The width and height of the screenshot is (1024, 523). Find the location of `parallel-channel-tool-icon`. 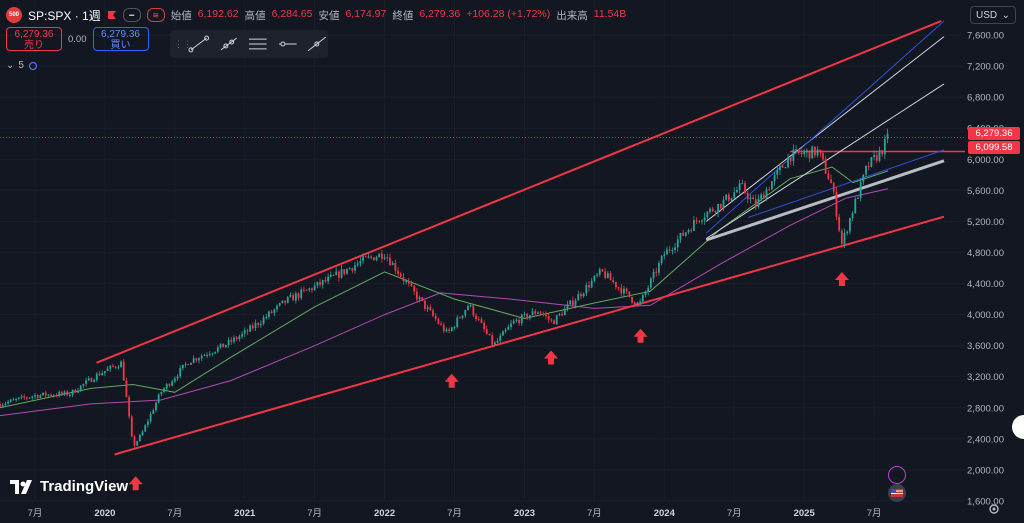

parallel-channel-tool-icon is located at coordinates (258, 44).